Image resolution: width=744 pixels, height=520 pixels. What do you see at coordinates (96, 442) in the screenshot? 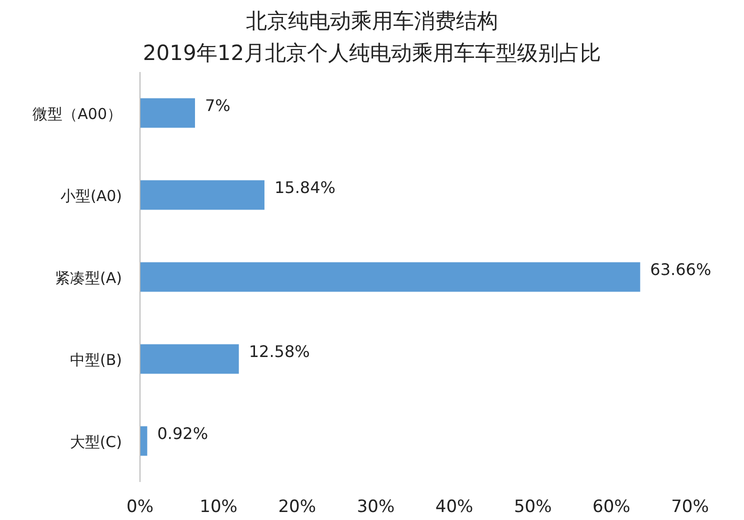
I see `y-tick-label: 大型(C)` at bounding box center [96, 442].